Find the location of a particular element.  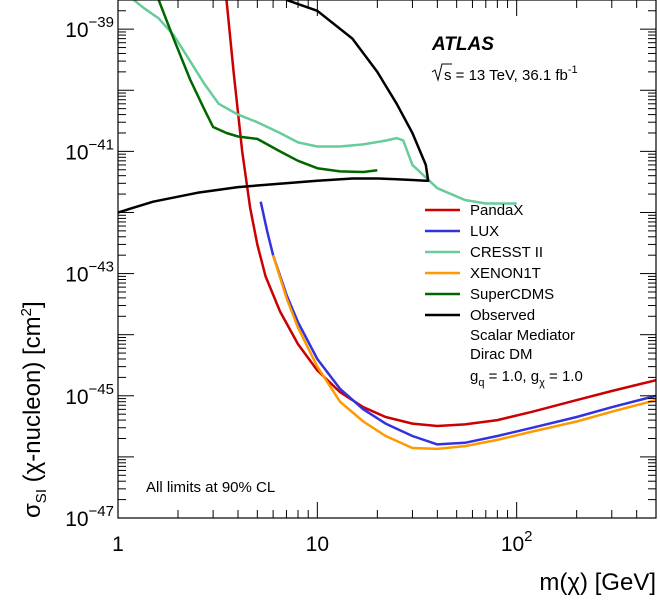

x-tick-label: 10 is located at coordinates (317, 544).